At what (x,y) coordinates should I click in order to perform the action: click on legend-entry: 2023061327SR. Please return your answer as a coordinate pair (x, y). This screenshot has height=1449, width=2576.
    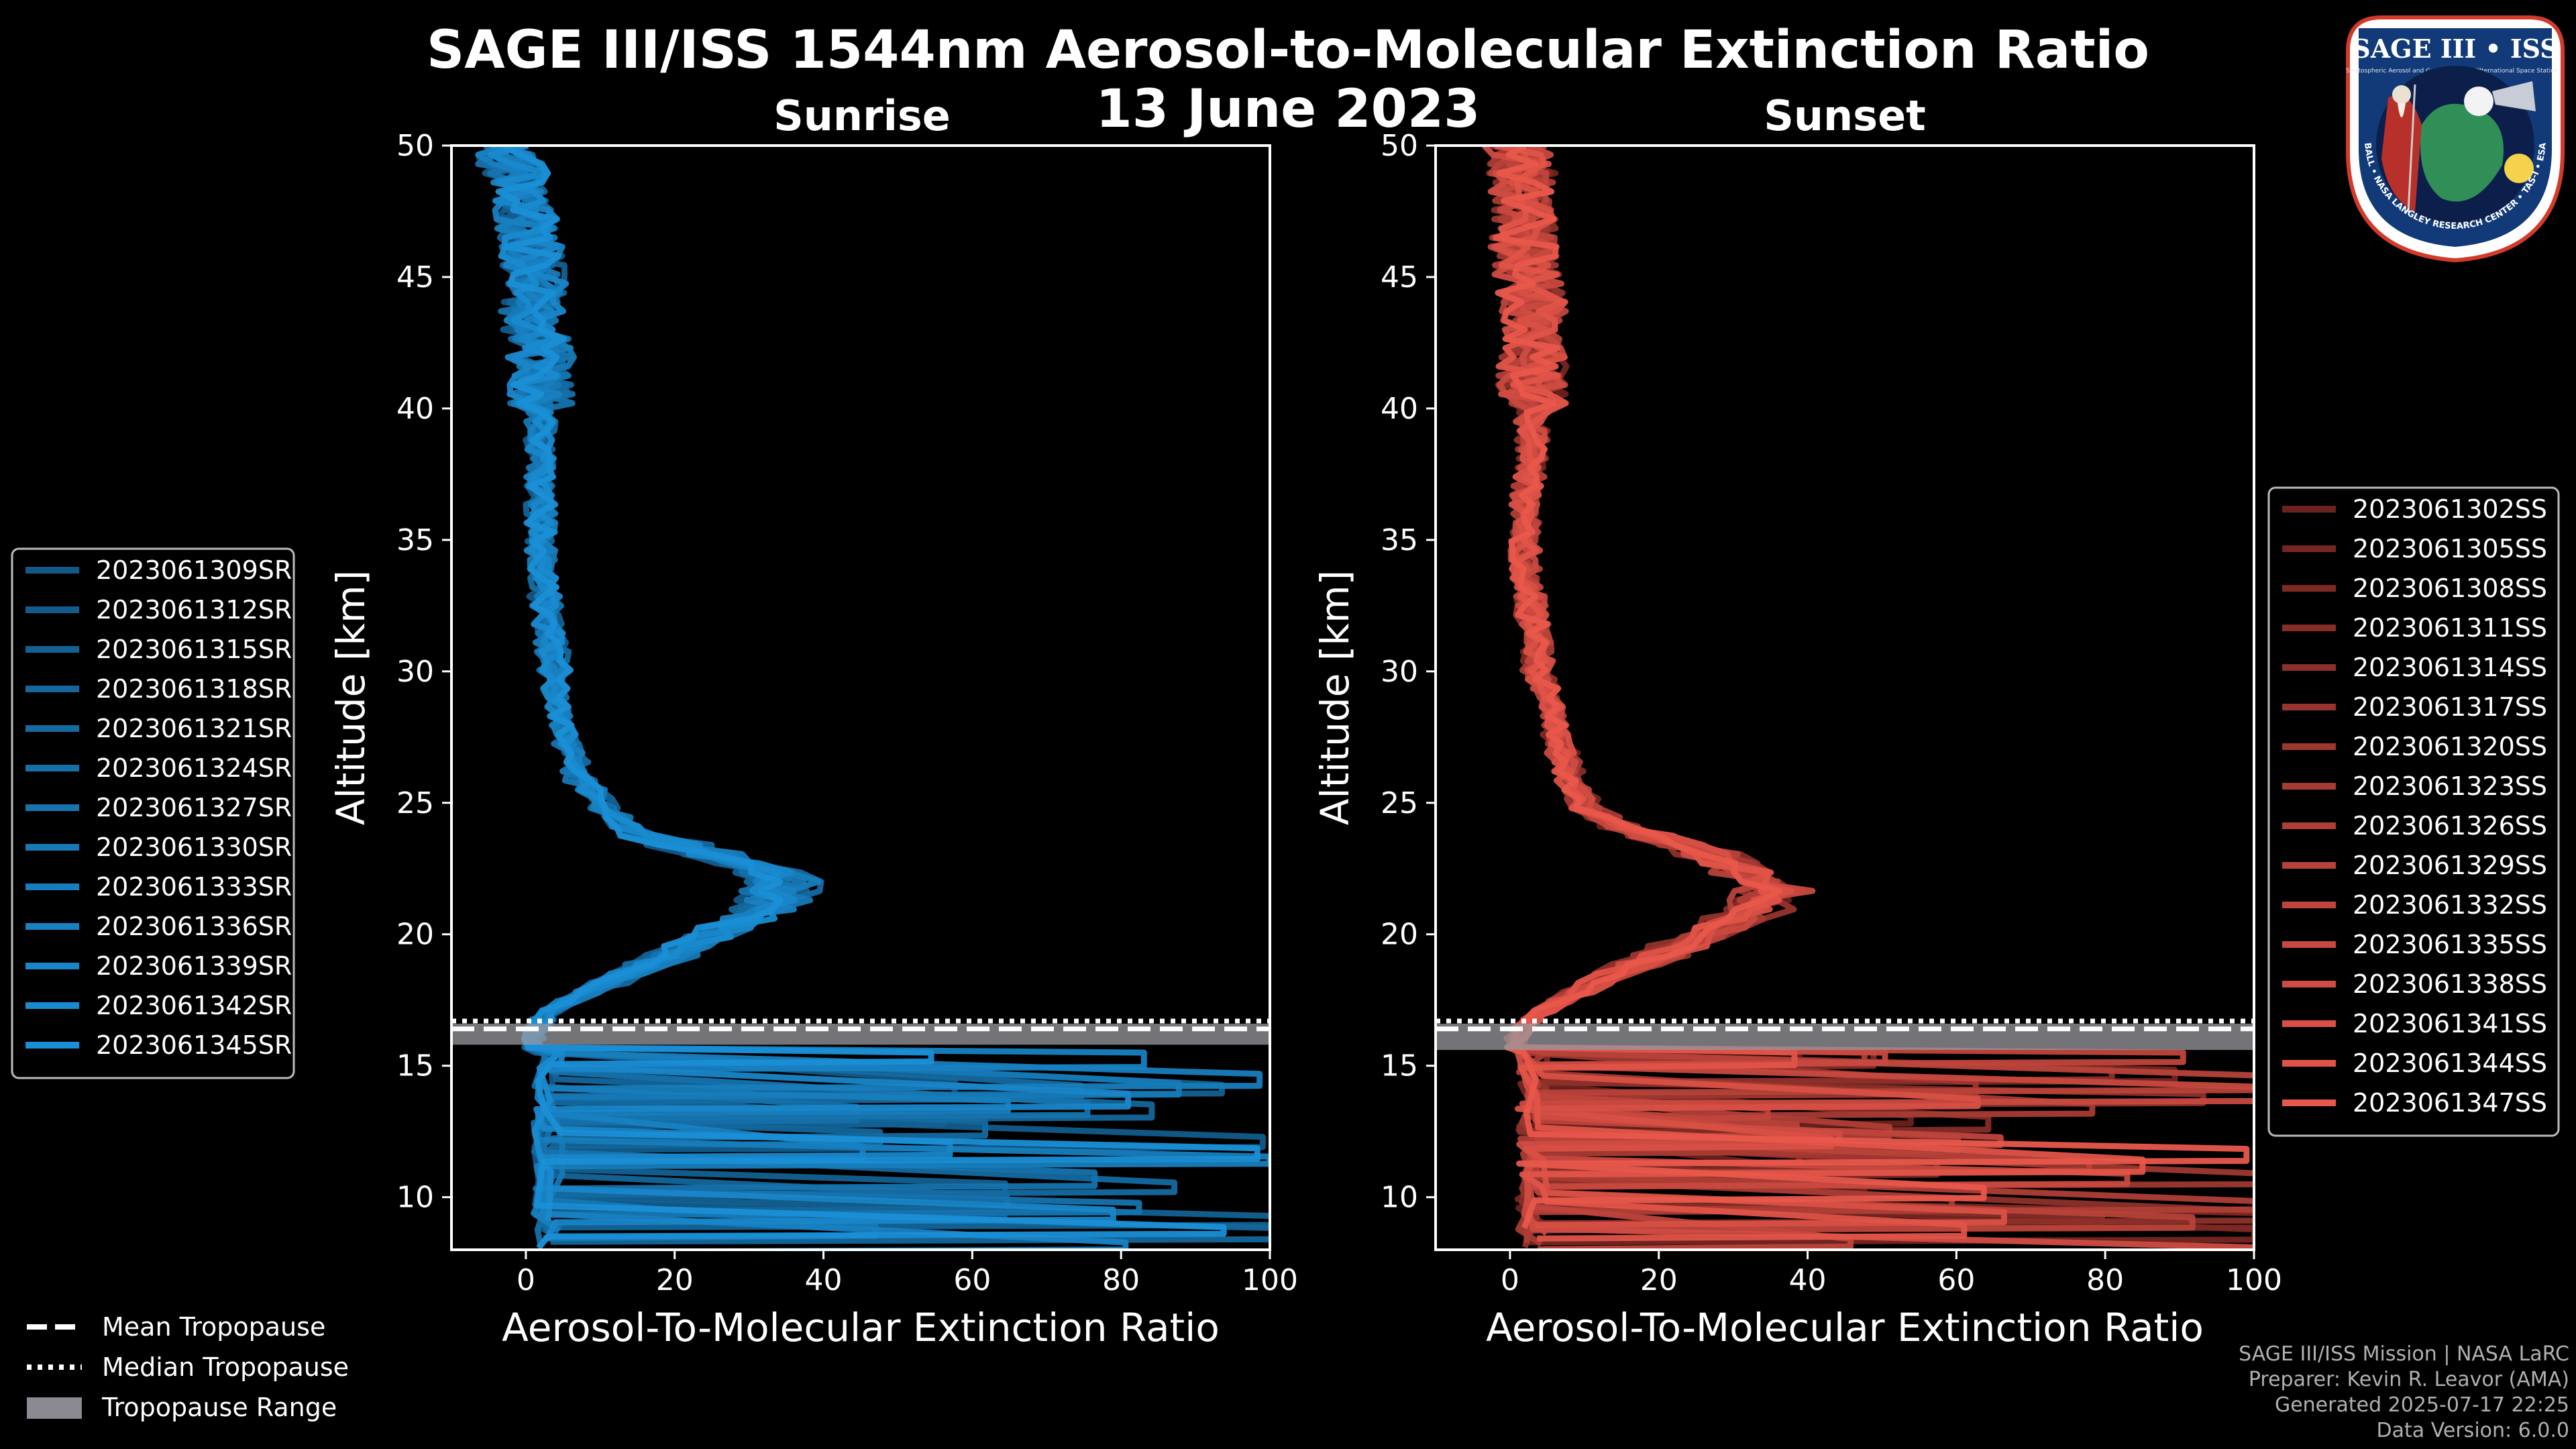
    Looking at the image, I should click on (194, 807).